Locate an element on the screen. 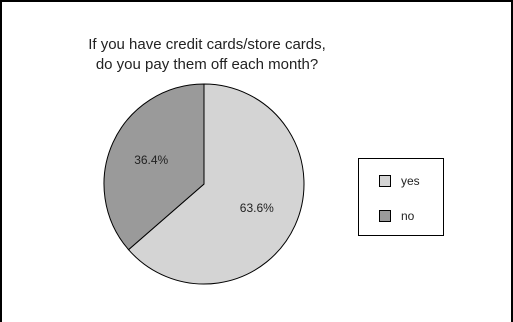 The height and width of the screenshot is (322, 513). slice-label-no: 36.4% is located at coordinates (151, 160).